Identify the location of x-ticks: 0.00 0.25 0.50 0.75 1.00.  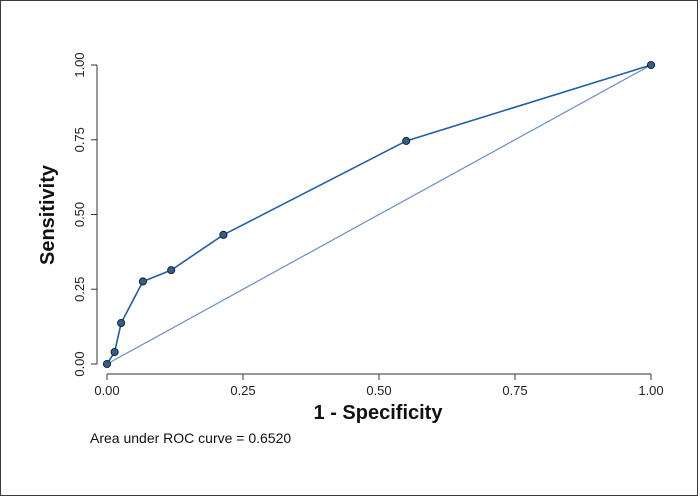
(379, 386).